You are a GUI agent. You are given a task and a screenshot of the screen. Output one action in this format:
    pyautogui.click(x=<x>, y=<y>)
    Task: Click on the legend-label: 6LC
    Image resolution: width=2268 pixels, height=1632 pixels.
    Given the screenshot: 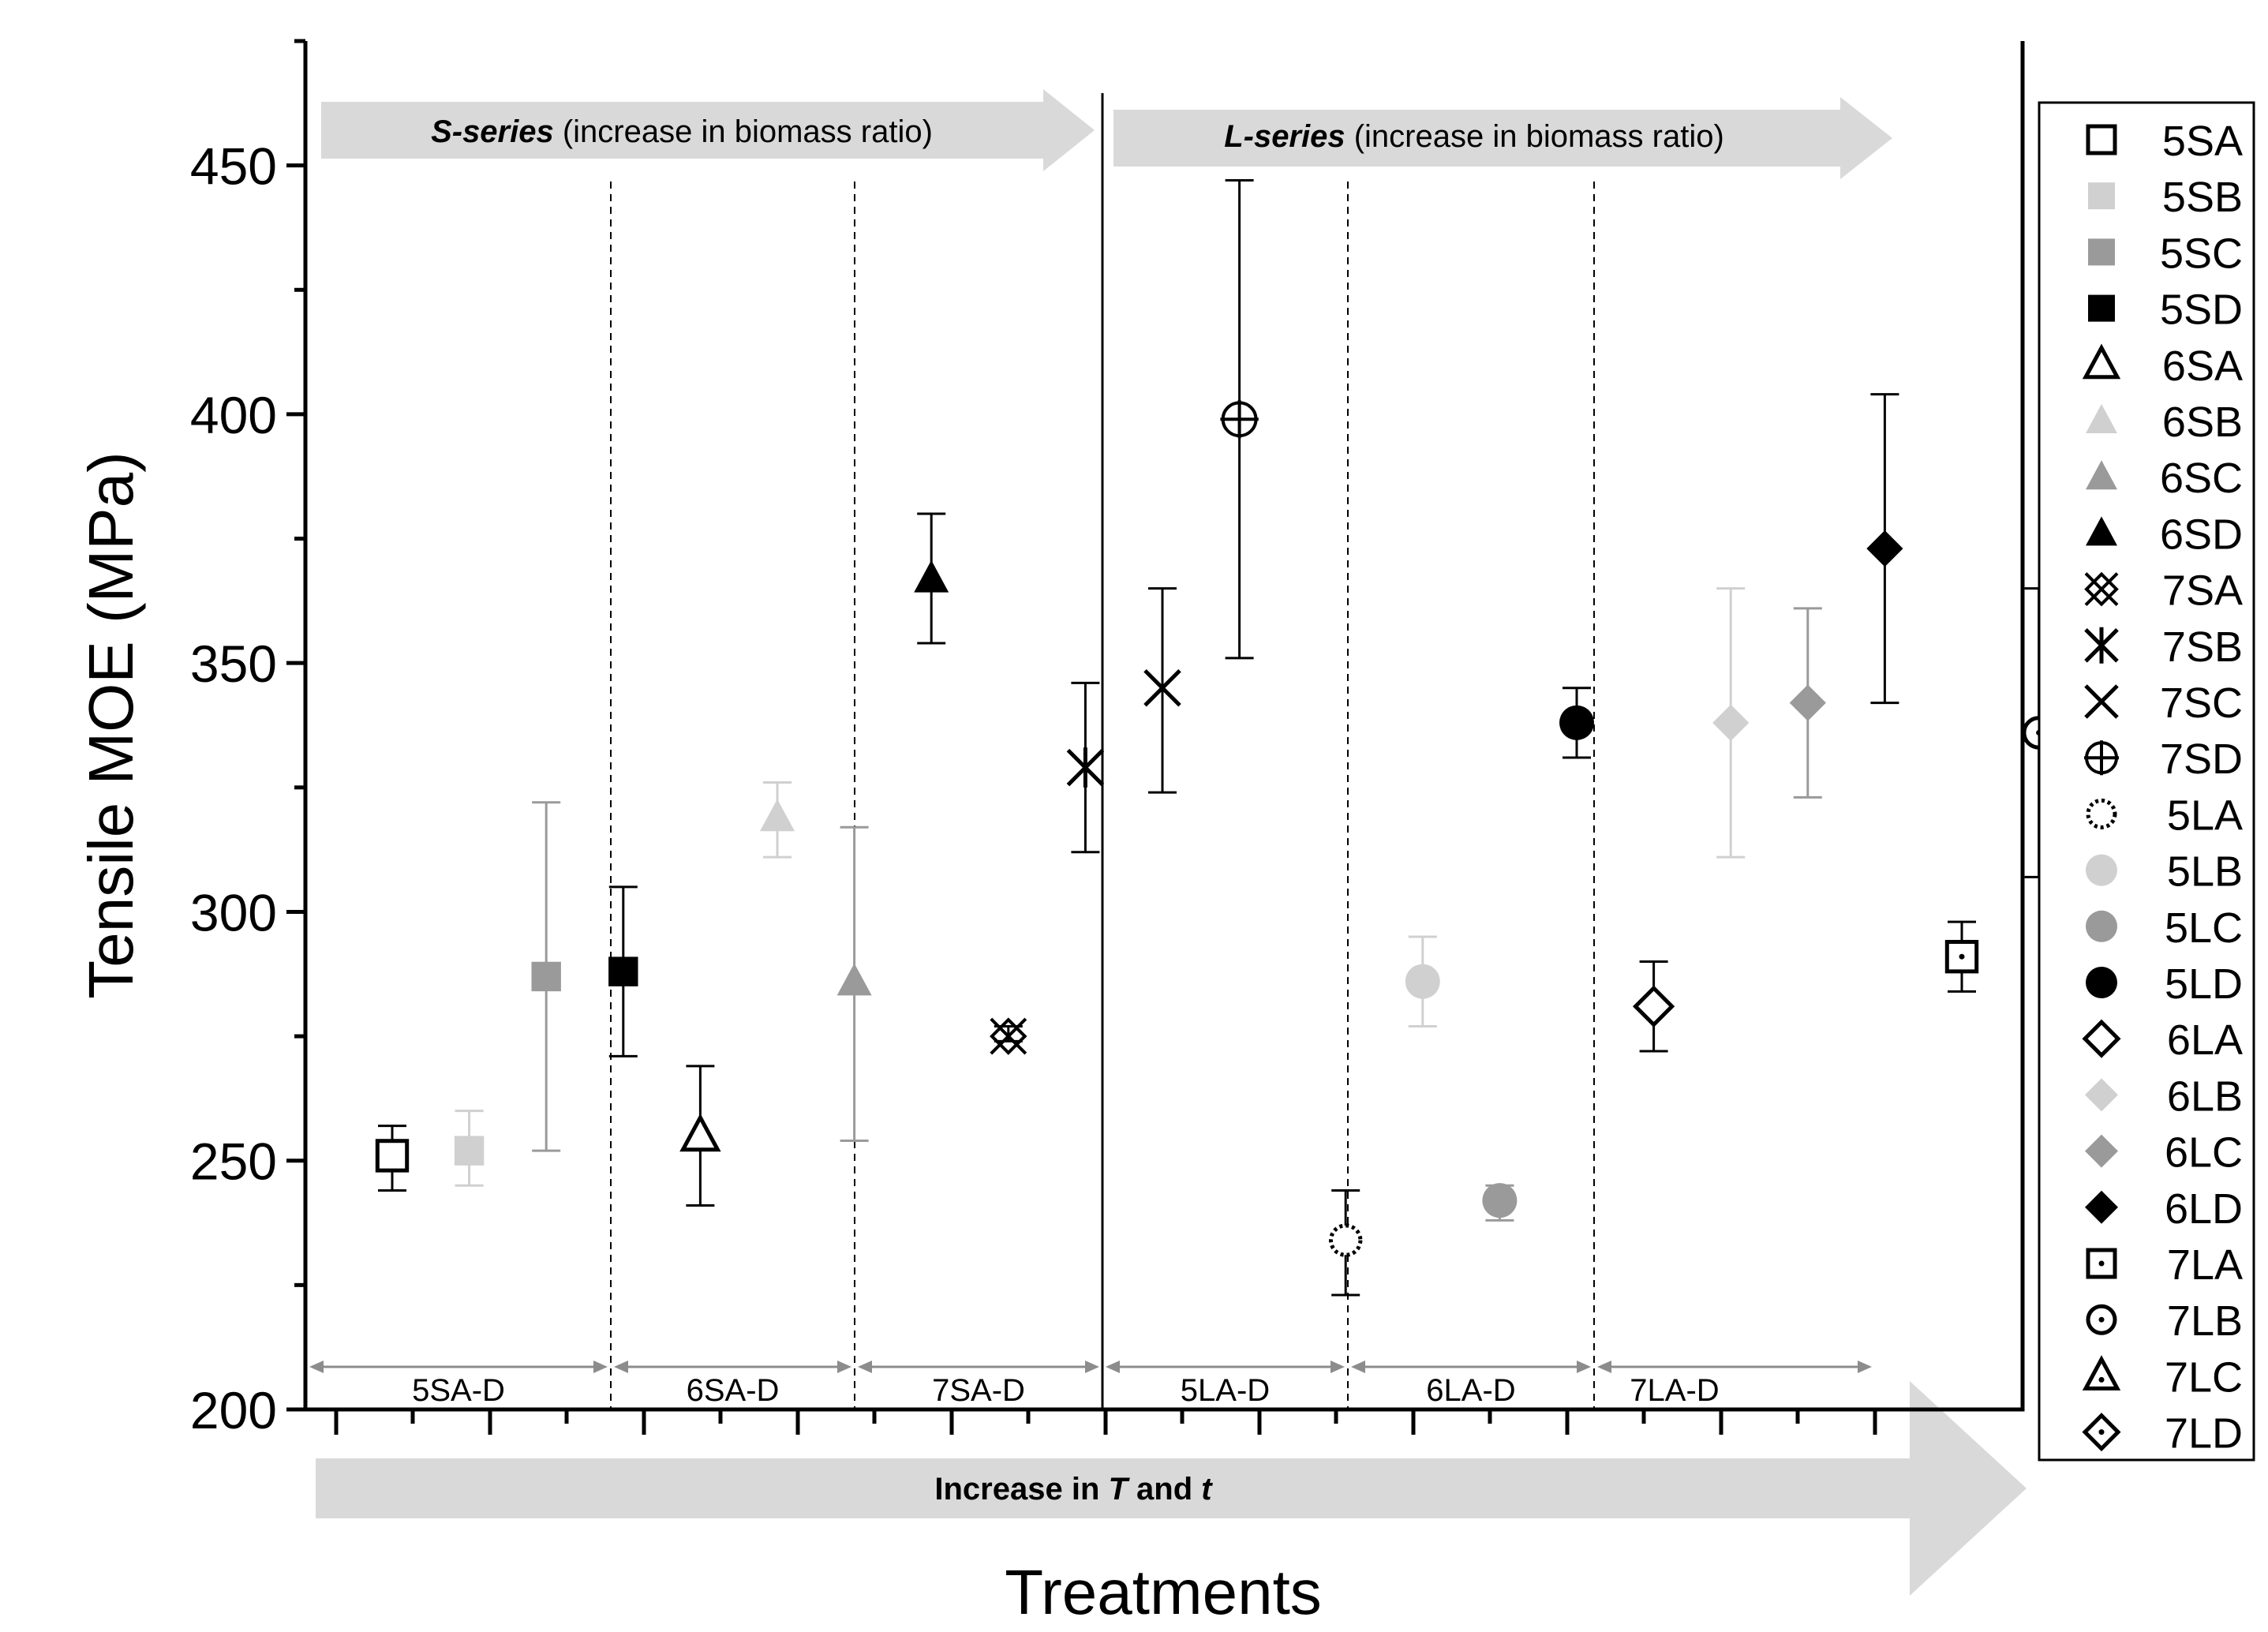 What is the action you would take?
    pyautogui.click(x=2204, y=1153)
    